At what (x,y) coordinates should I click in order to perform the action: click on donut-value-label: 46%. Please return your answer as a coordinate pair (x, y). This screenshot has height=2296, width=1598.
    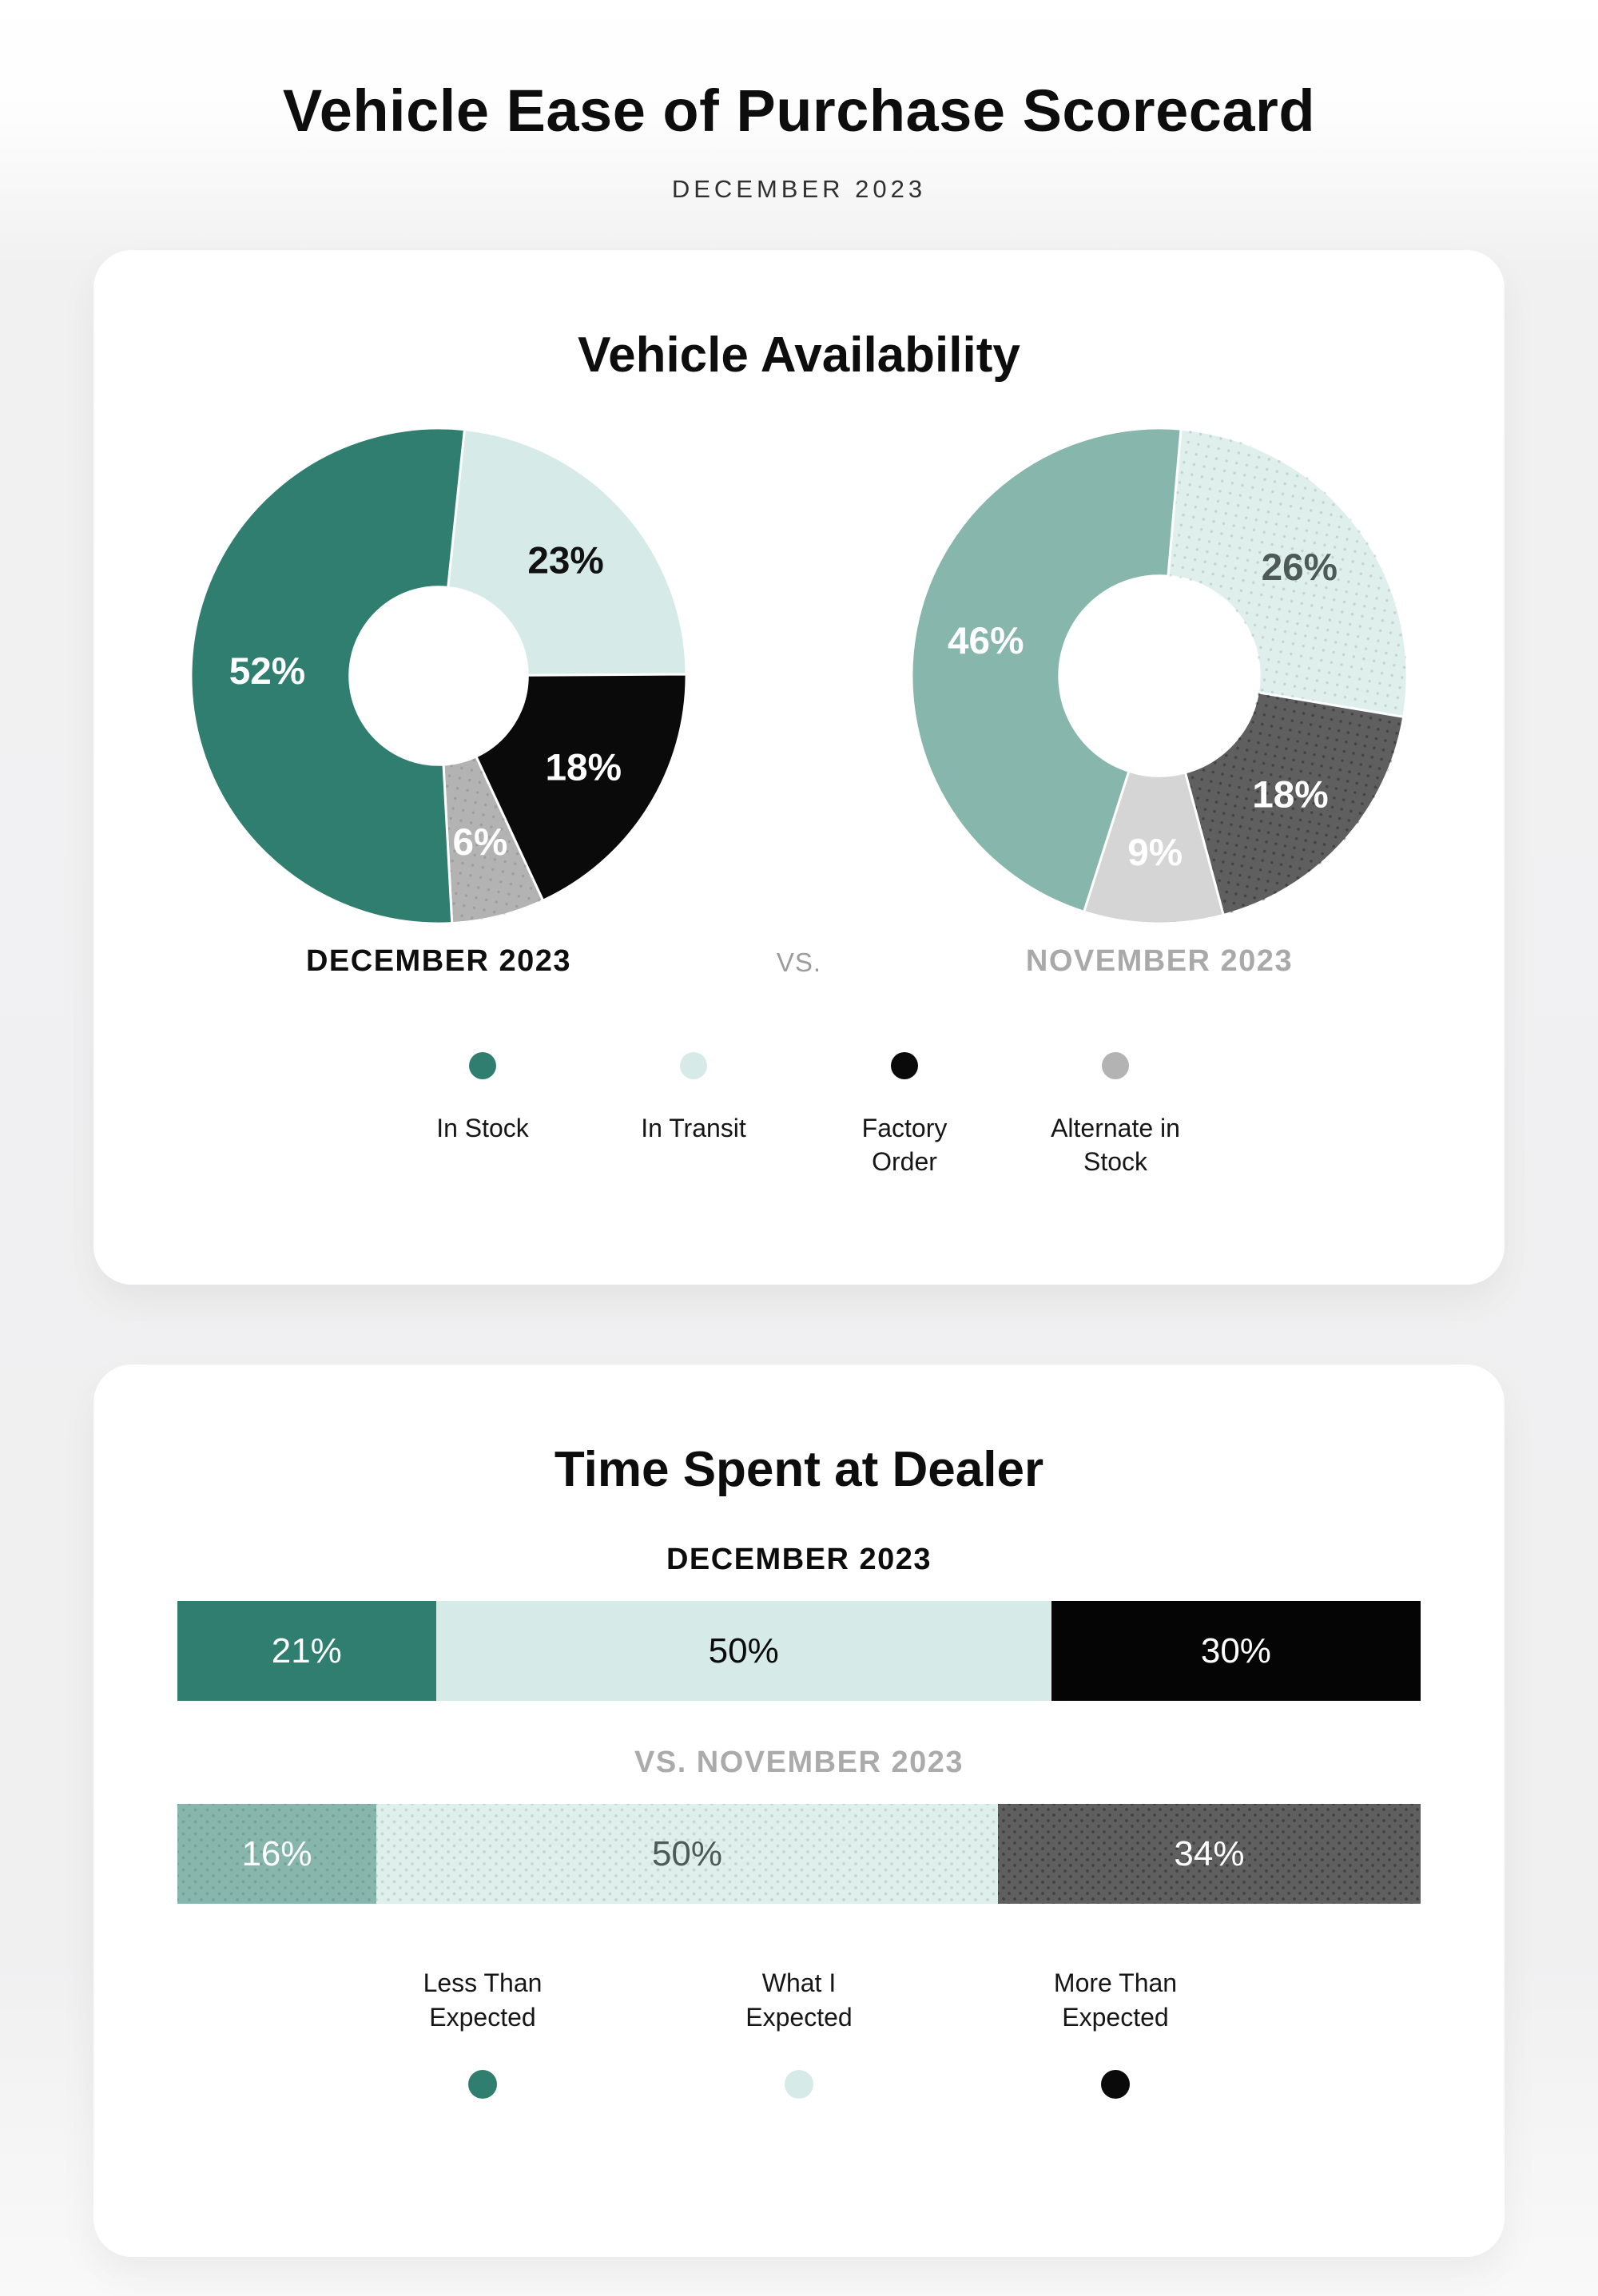
    Looking at the image, I should click on (986, 641).